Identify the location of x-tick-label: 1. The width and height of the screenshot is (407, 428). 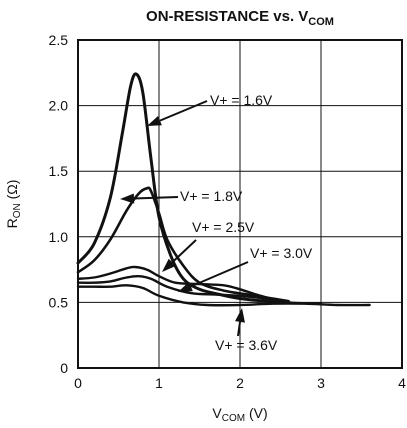
(159, 383).